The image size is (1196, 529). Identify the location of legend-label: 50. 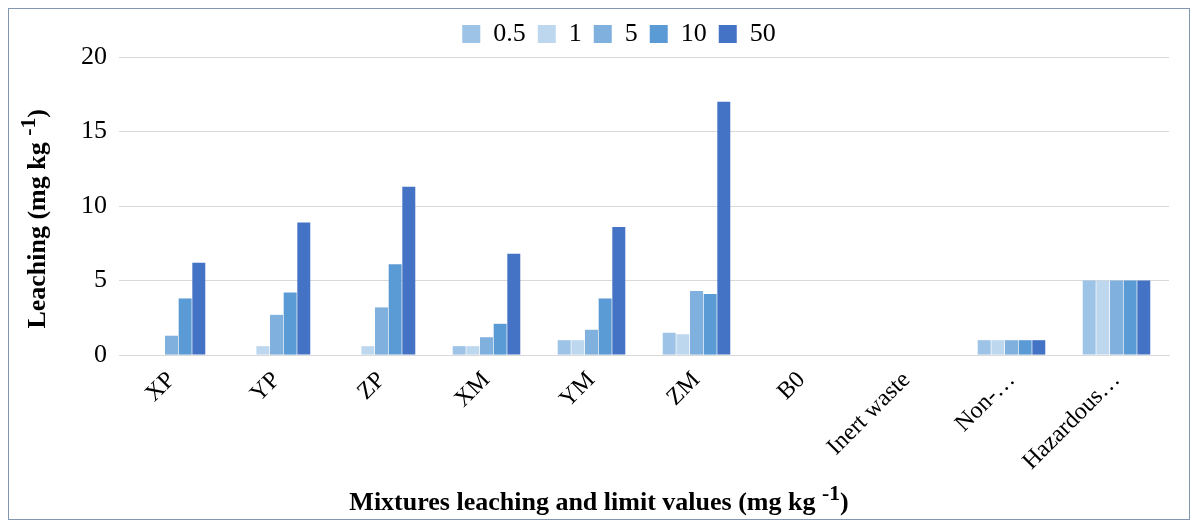
(762, 32).